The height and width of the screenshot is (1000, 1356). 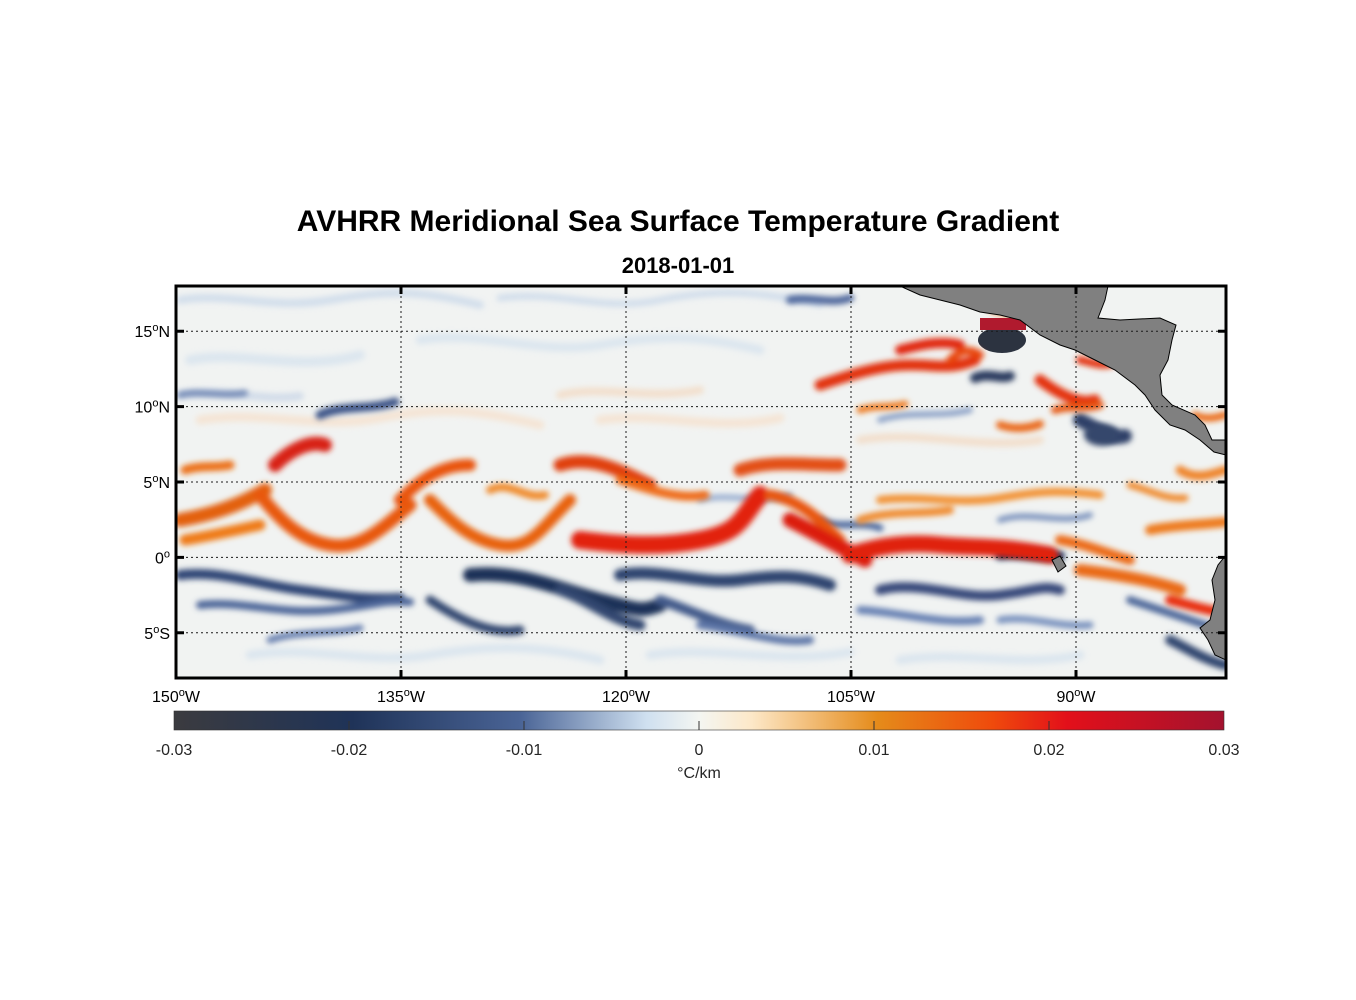 What do you see at coordinates (678, 265) in the screenshot?
I see `map-subtitle: 2018-01-01` at bounding box center [678, 265].